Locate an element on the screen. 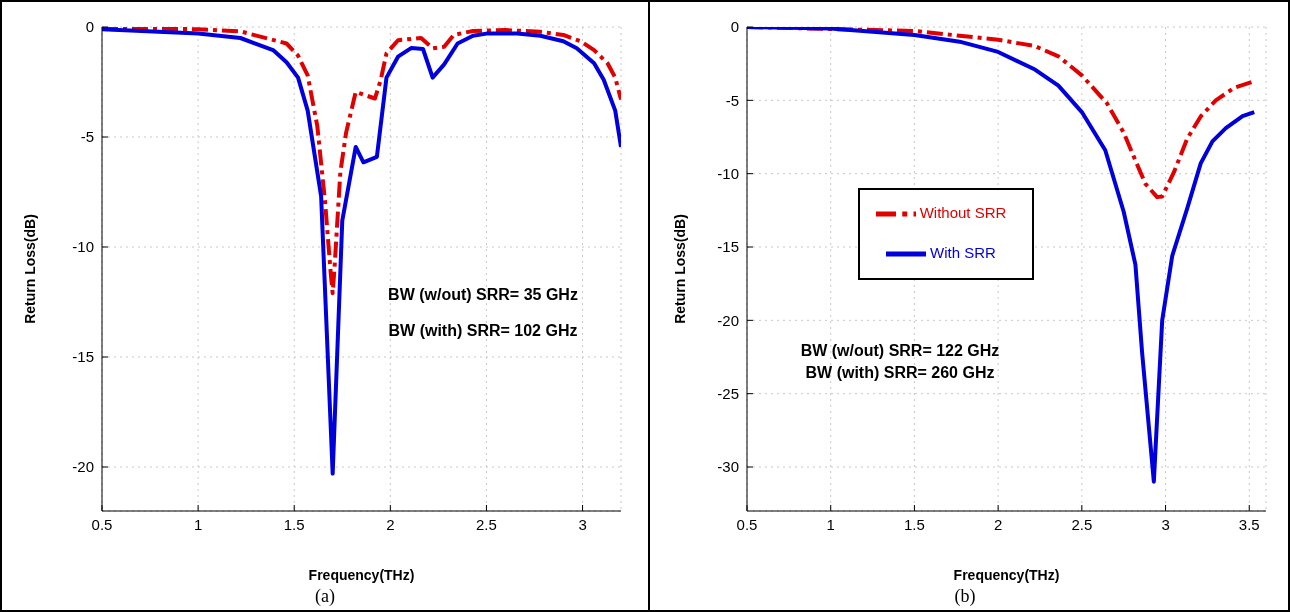 Image resolution: width=1290 pixels, height=612 pixels. y-tick-label: -25 is located at coordinates (728, 393).